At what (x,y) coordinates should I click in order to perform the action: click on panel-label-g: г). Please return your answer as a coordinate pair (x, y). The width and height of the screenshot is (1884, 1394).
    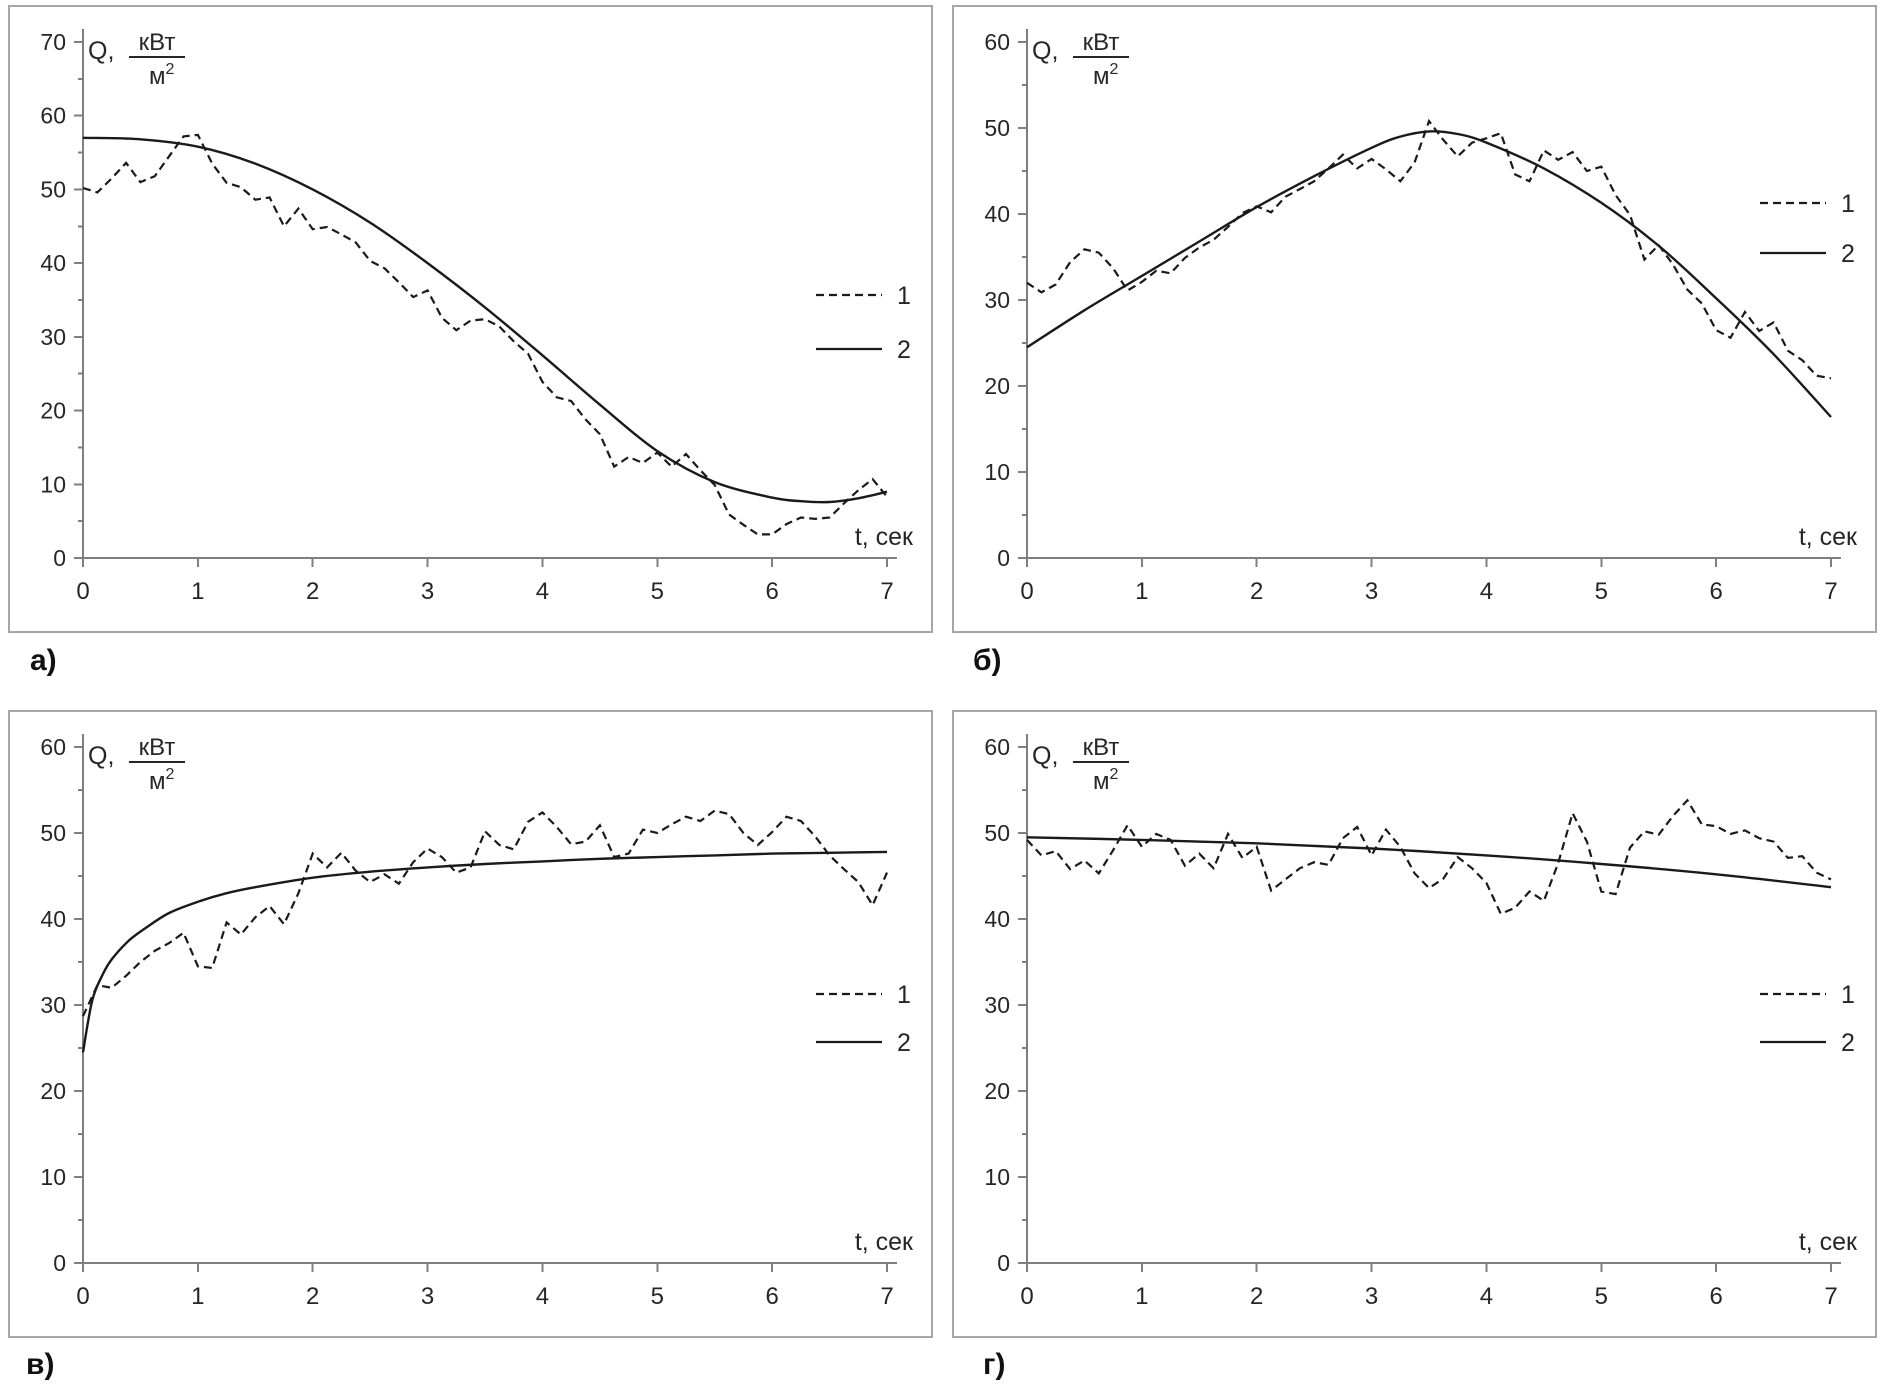
    Looking at the image, I should click on (994, 1364).